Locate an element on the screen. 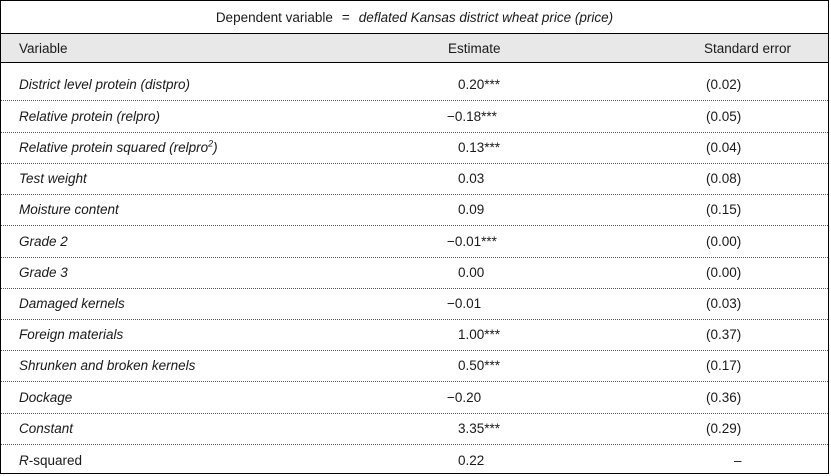 This screenshot has height=476, width=831. row-variable-superscript: 2 is located at coordinates (211, 143).